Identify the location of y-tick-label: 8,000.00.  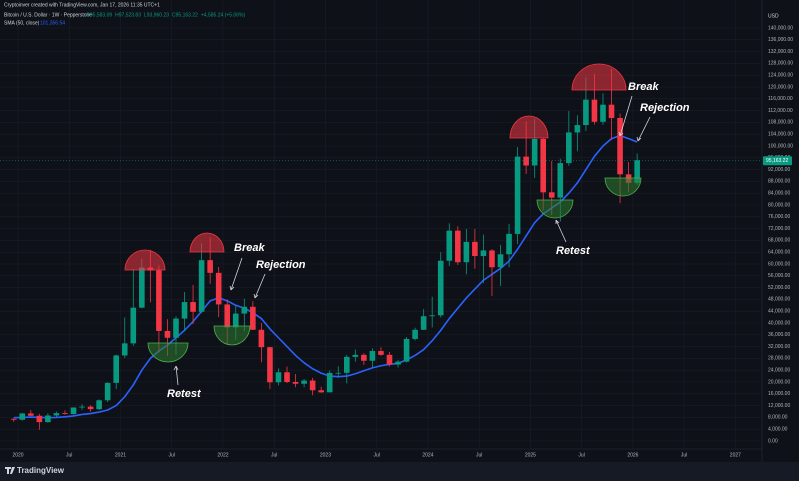
(778, 418).